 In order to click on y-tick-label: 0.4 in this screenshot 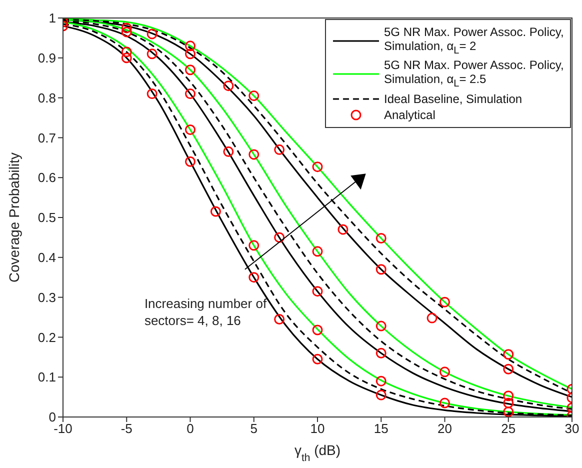, I will do `click(47, 258)`.